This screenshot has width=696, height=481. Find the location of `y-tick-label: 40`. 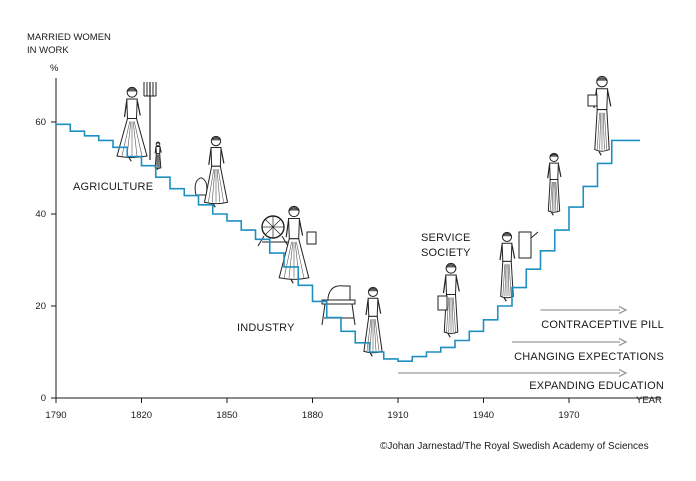

y-tick-label: 40 is located at coordinates (40, 214).